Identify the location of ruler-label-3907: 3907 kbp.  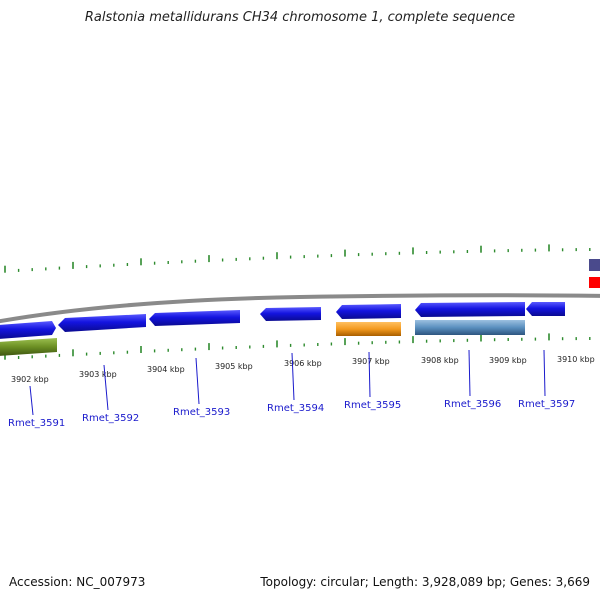
(371, 361).